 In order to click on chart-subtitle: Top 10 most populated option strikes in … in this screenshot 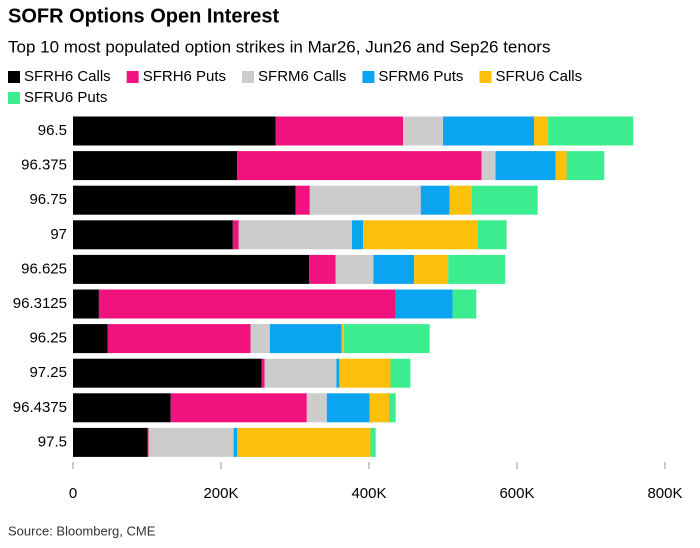, I will do `click(279, 46)`.